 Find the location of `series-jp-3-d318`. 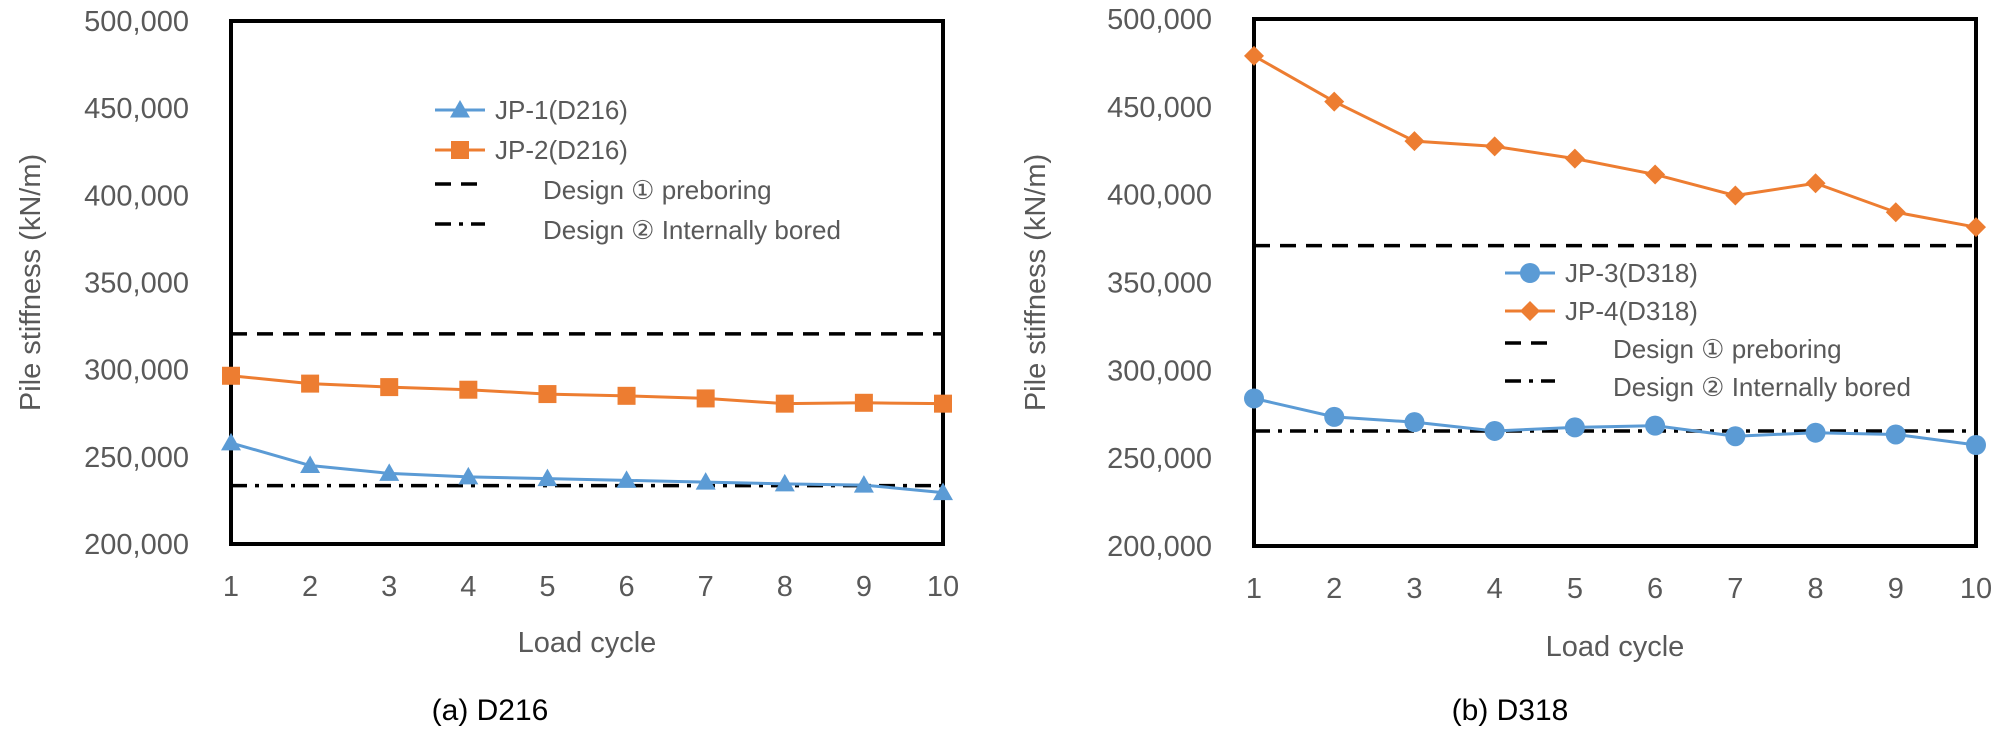

series-jp-3-d318 is located at coordinates (1615, 421).